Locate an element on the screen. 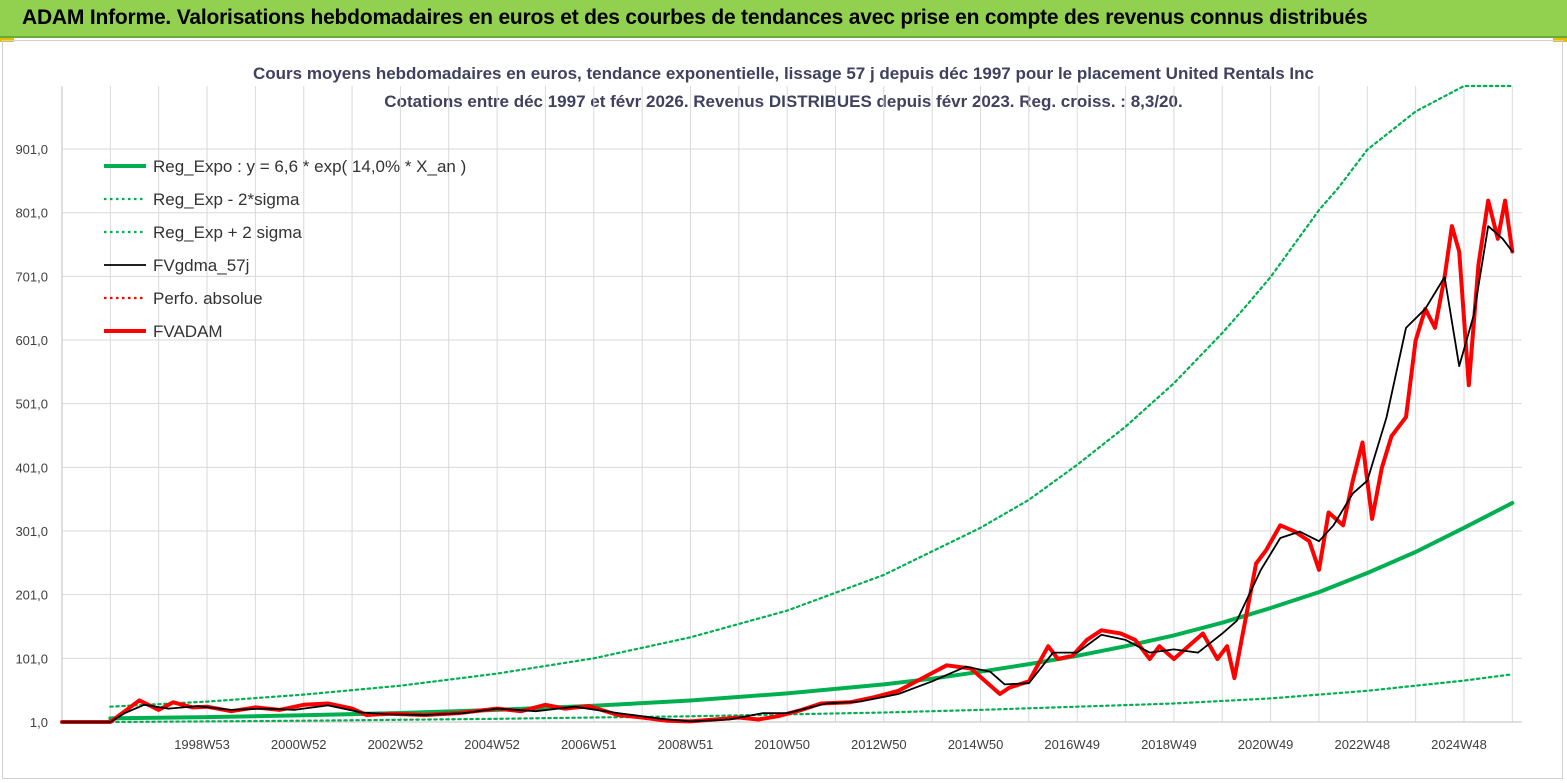 The width and height of the screenshot is (1567, 783). x-tick-label: 2000W52 is located at coordinates (299, 744).